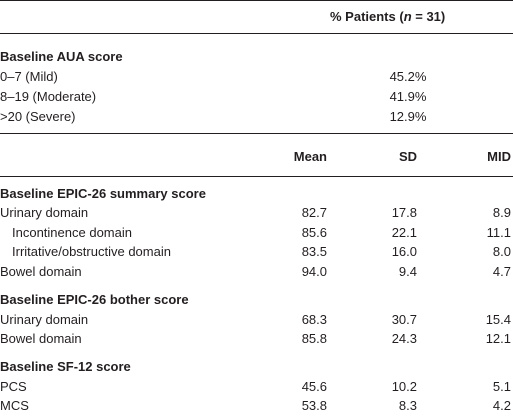 This screenshot has height=416, width=513. Describe the element at coordinates (38, 116) in the screenshot. I see `row-label: >20 (Severe)` at that location.